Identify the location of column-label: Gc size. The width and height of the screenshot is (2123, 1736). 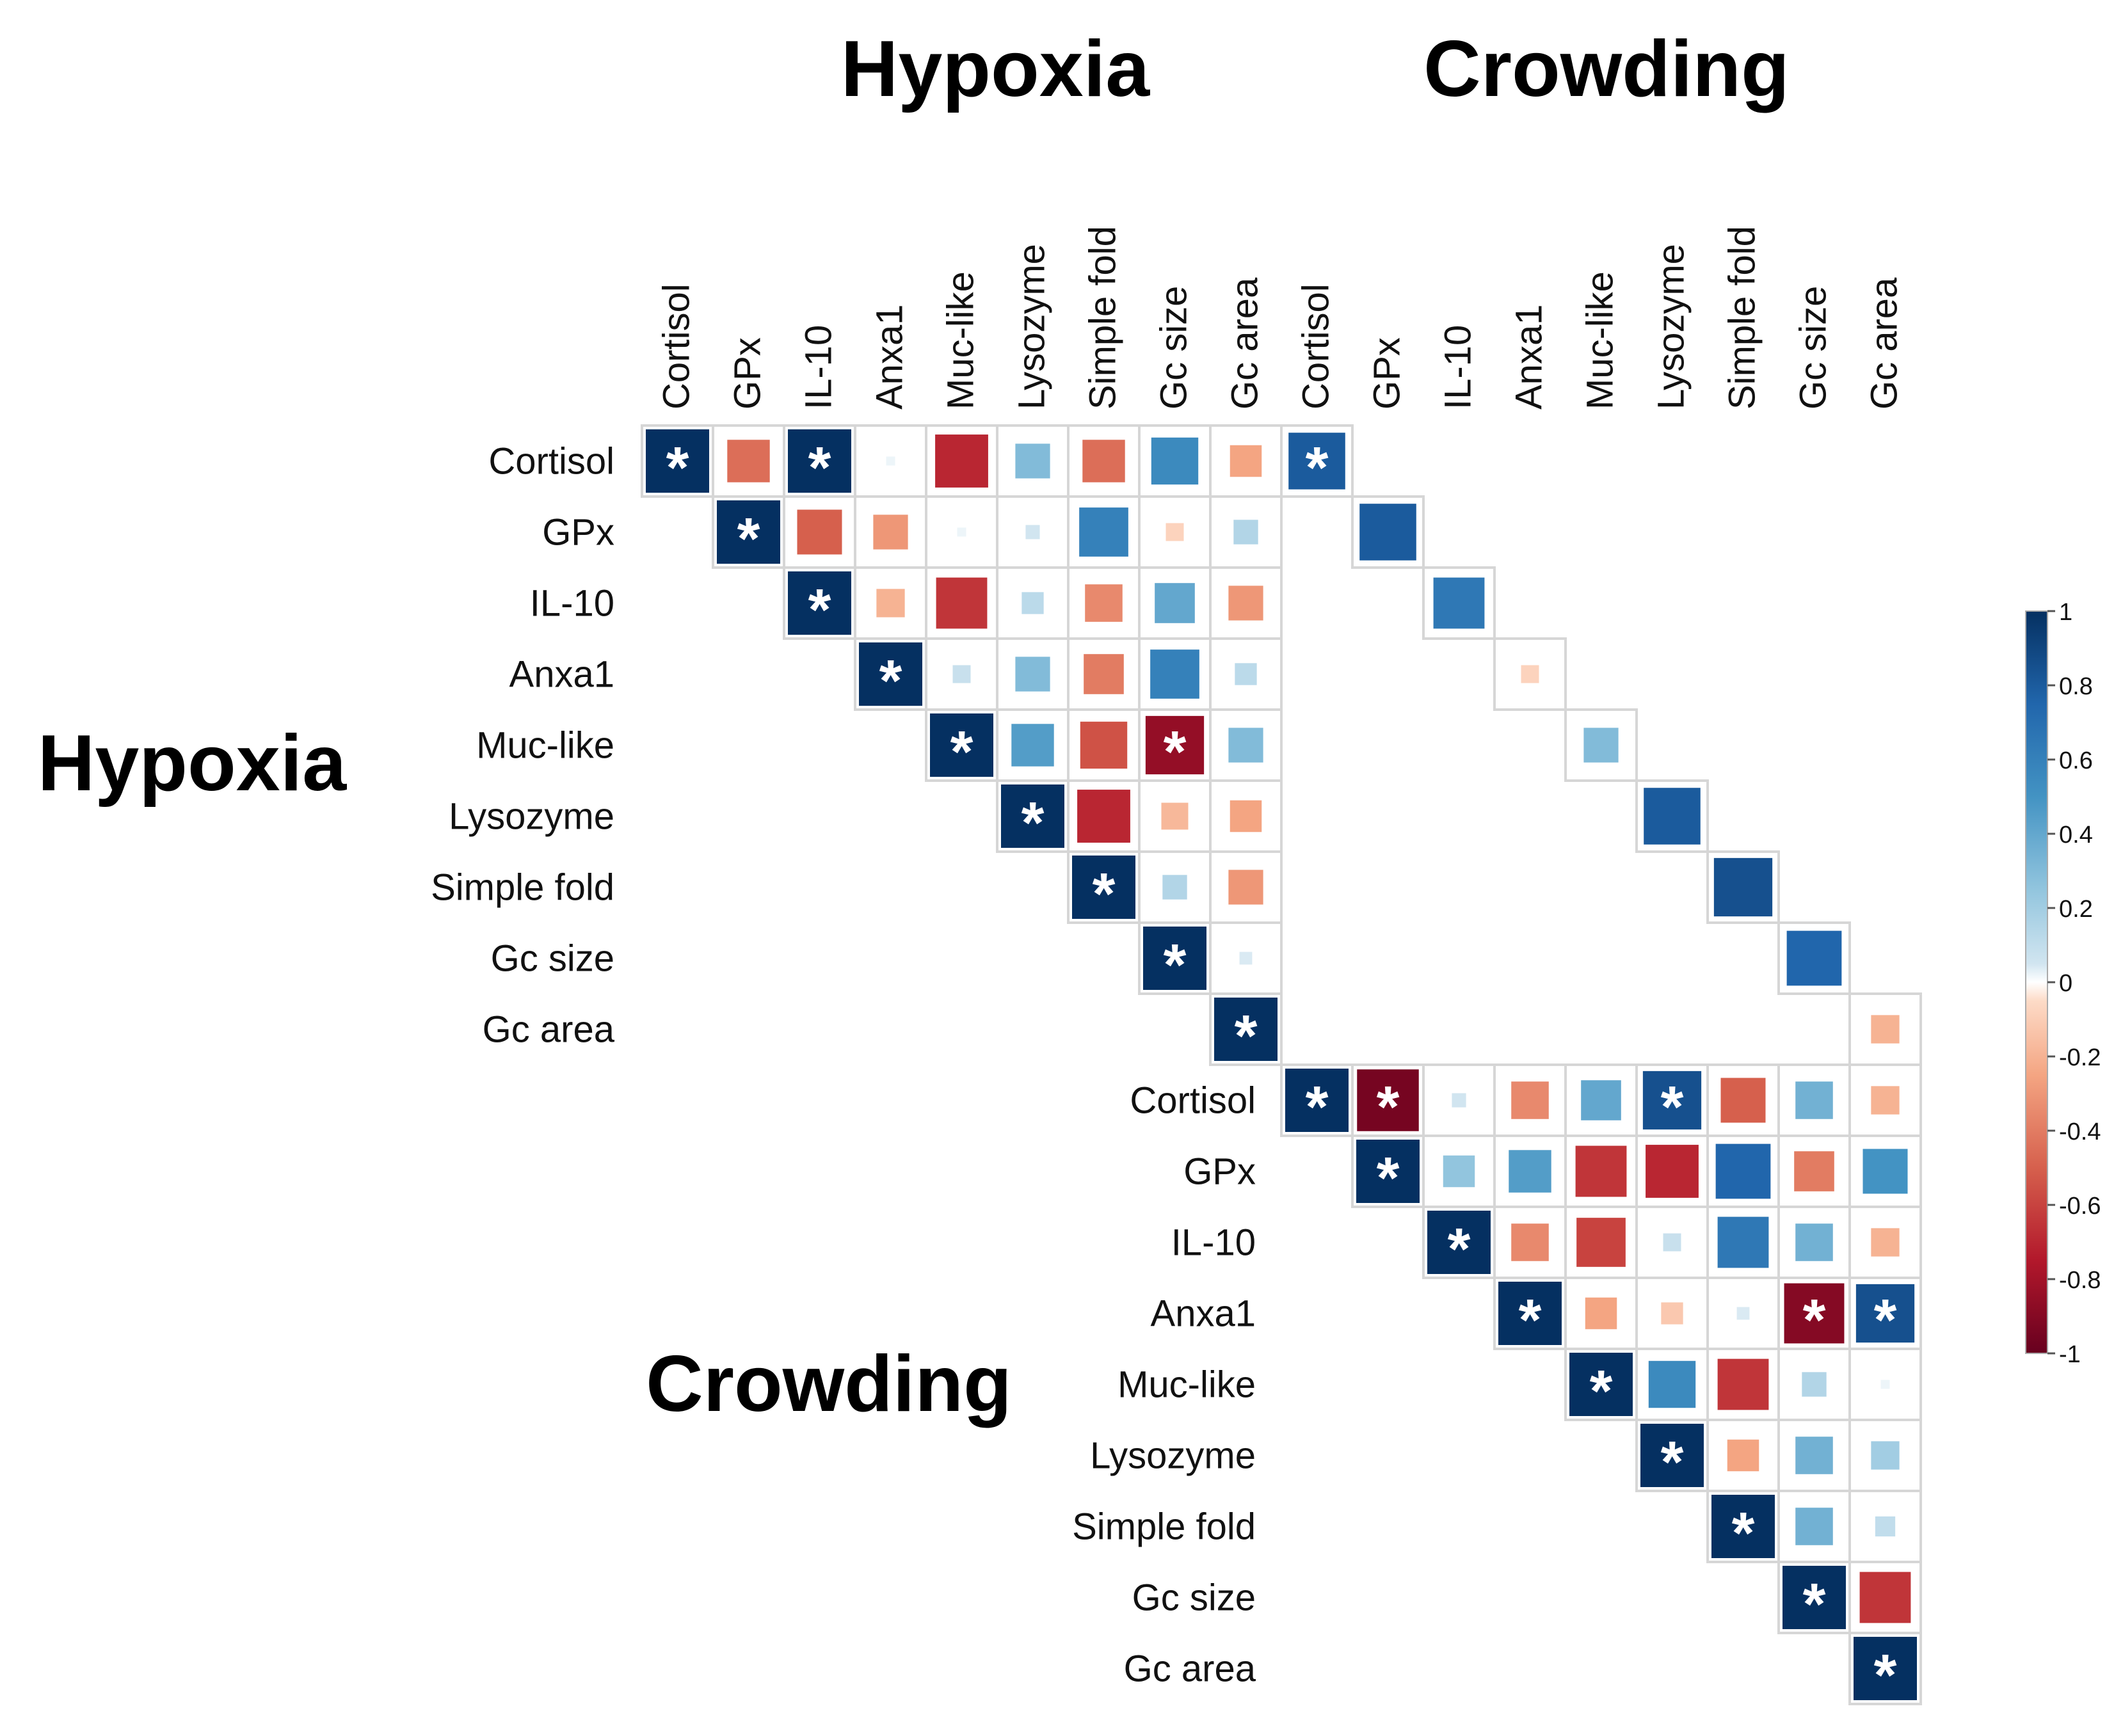
(1174, 348).